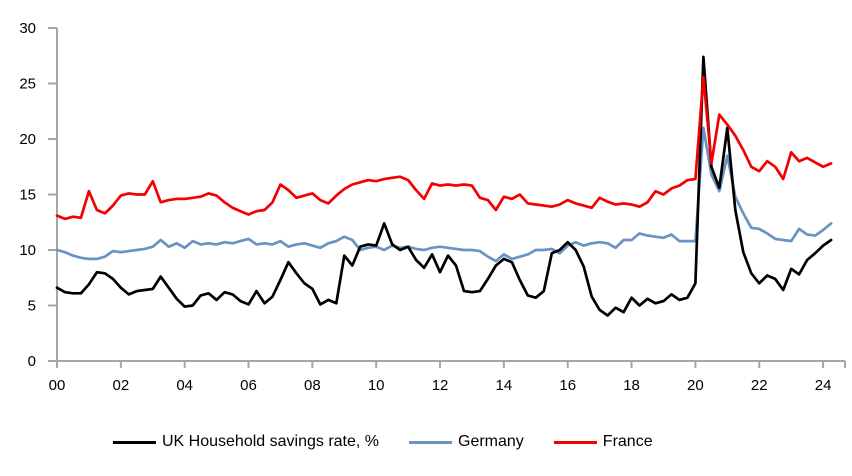 Image resolution: width=852 pixels, height=476 pixels. I want to click on x-tick-label: 18, so click(631, 385).